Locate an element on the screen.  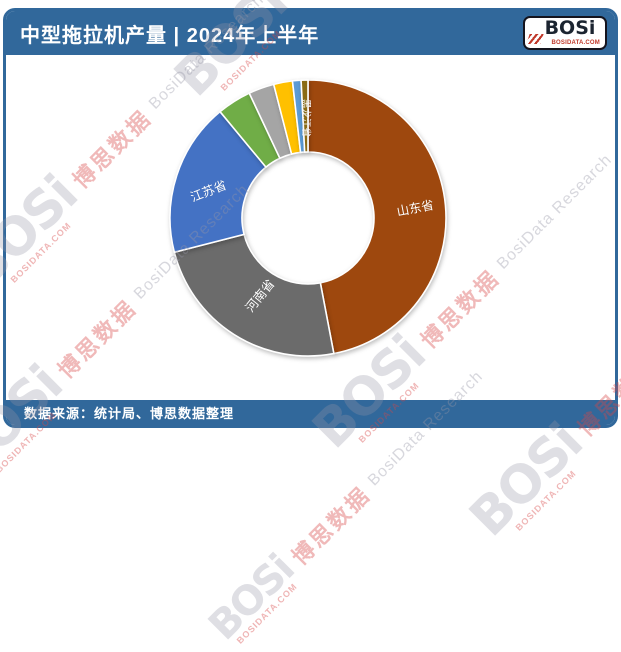
segment-label-small-top: 黑龙江省 is located at coordinates (305, 118).